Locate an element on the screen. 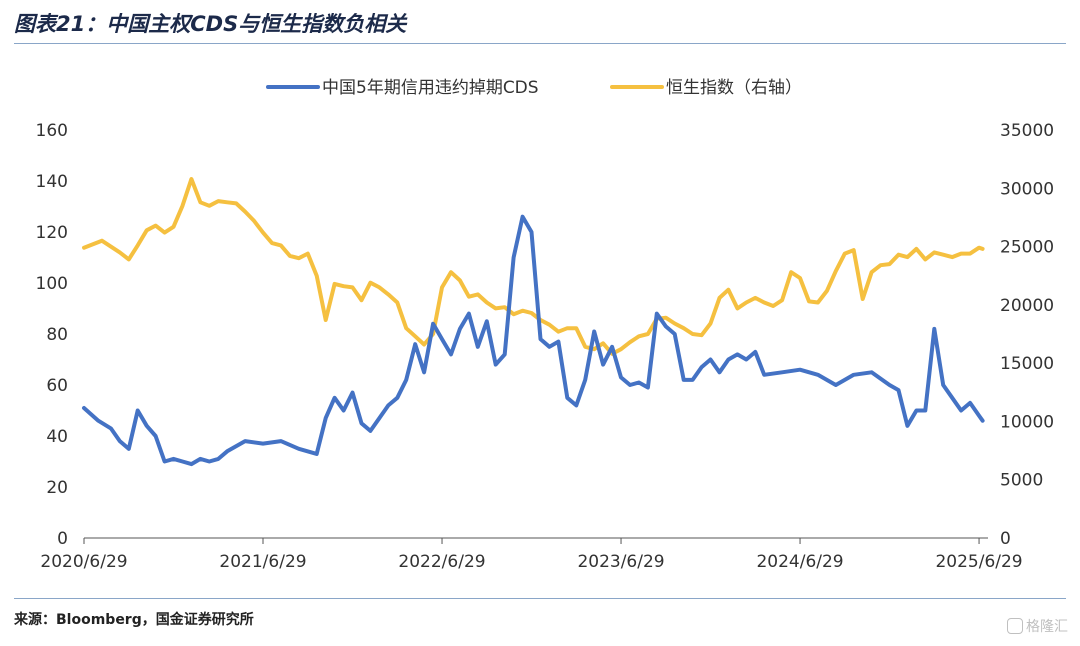 The image size is (1080, 646). x-tick-label: 2020/6/29 is located at coordinates (83, 562).